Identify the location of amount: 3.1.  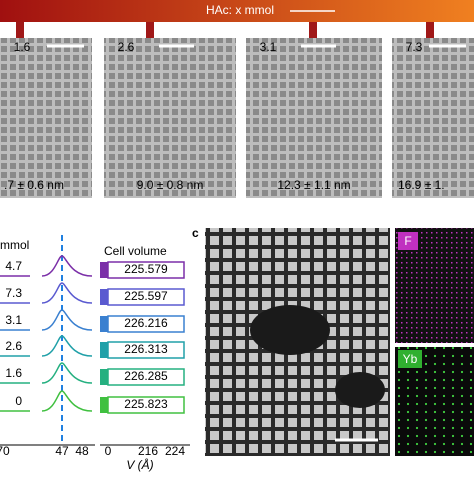
(13, 320).